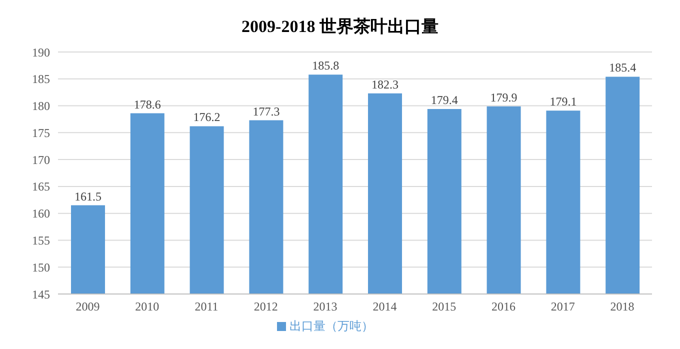  I want to click on data-label: 176.2, so click(206, 117).